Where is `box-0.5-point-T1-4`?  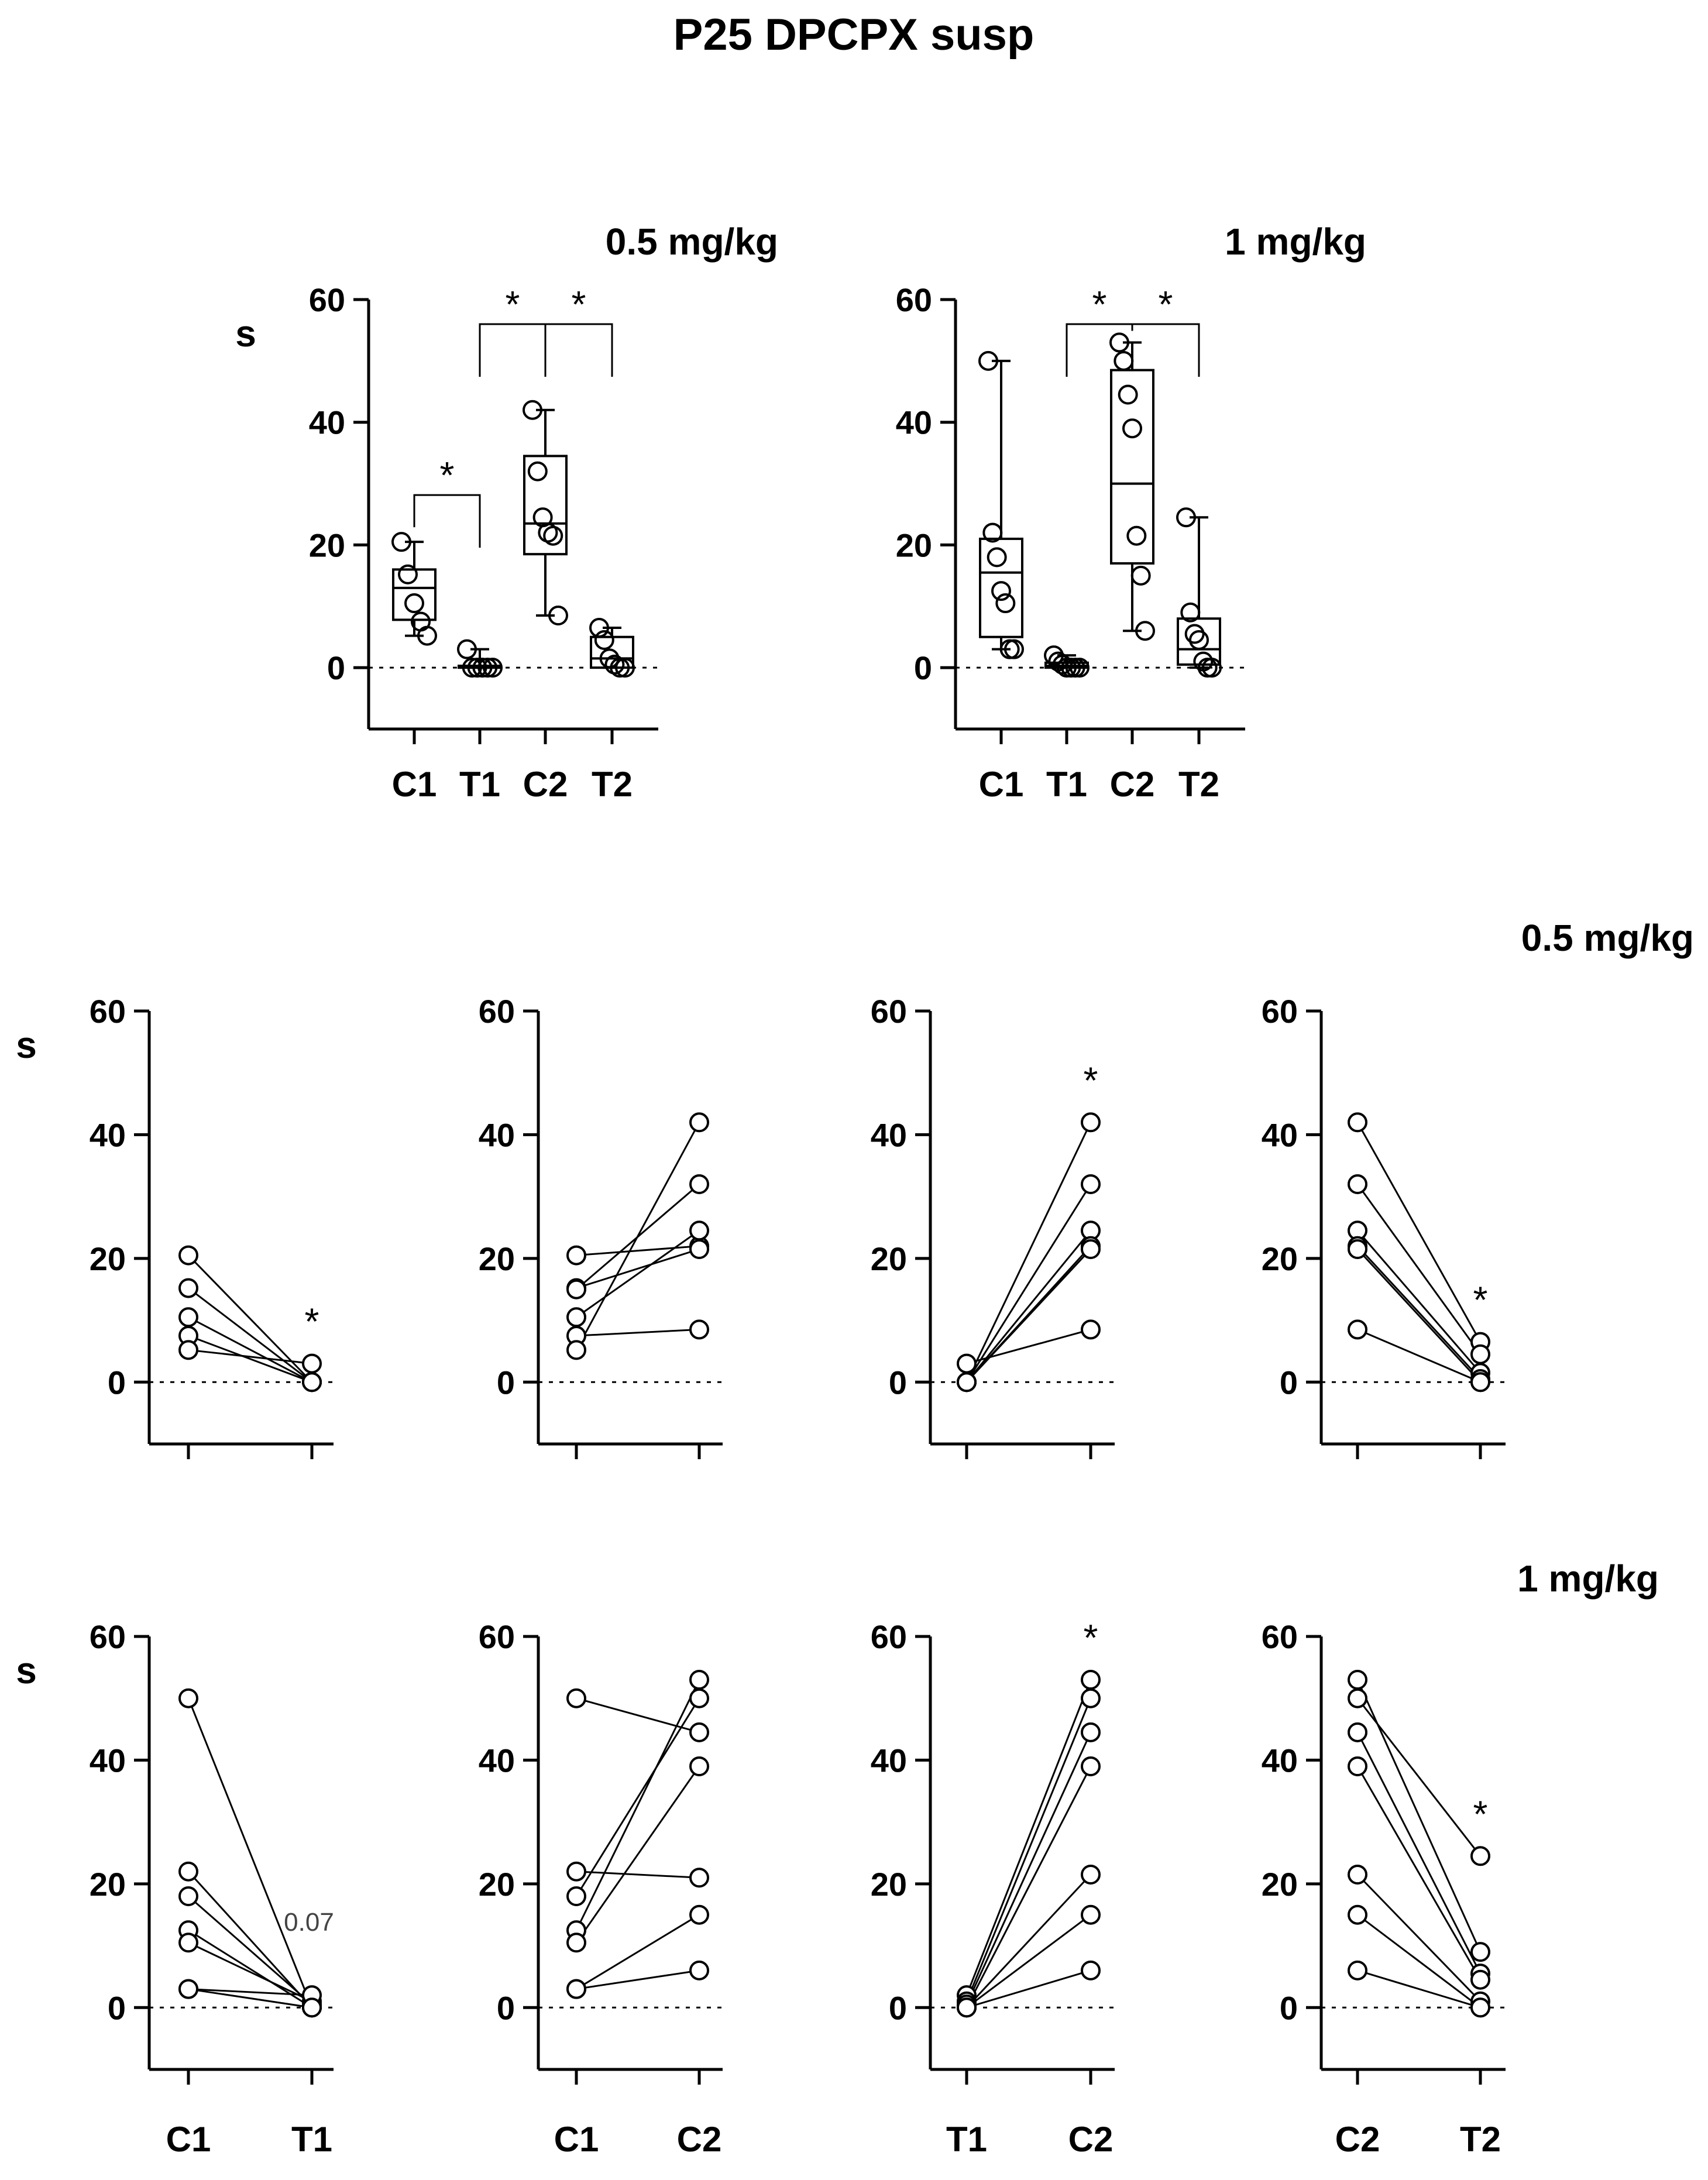
box-0.5-point-T1-4 is located at coordinates (487, 668).